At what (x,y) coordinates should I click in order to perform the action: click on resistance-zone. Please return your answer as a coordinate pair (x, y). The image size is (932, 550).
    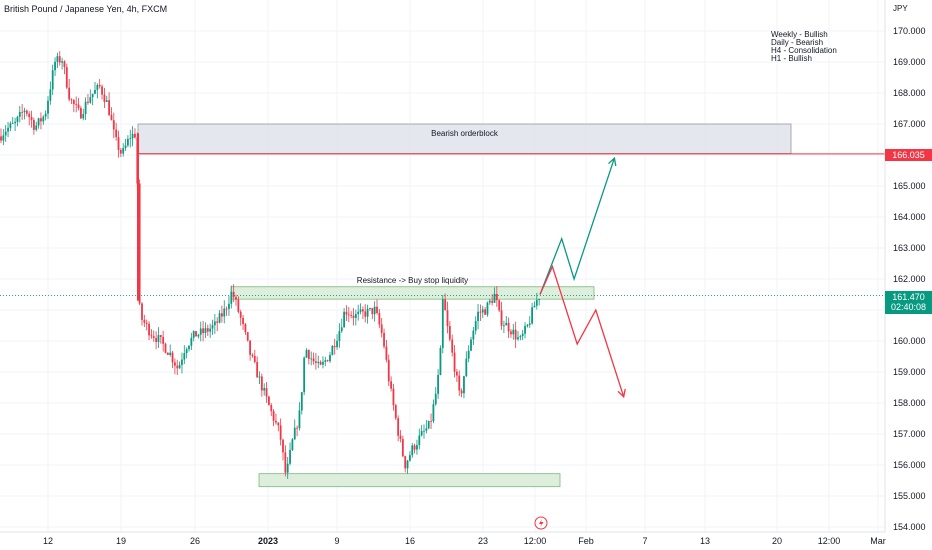
    Looking at the image, I should click on (412, 293).